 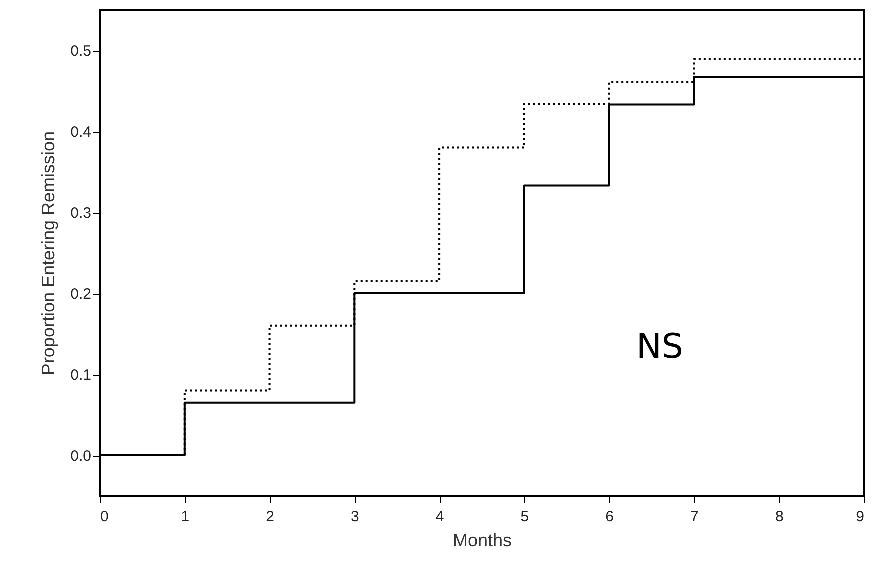 I want to click on x-tick-label: 0, so click(x=104, y=517).